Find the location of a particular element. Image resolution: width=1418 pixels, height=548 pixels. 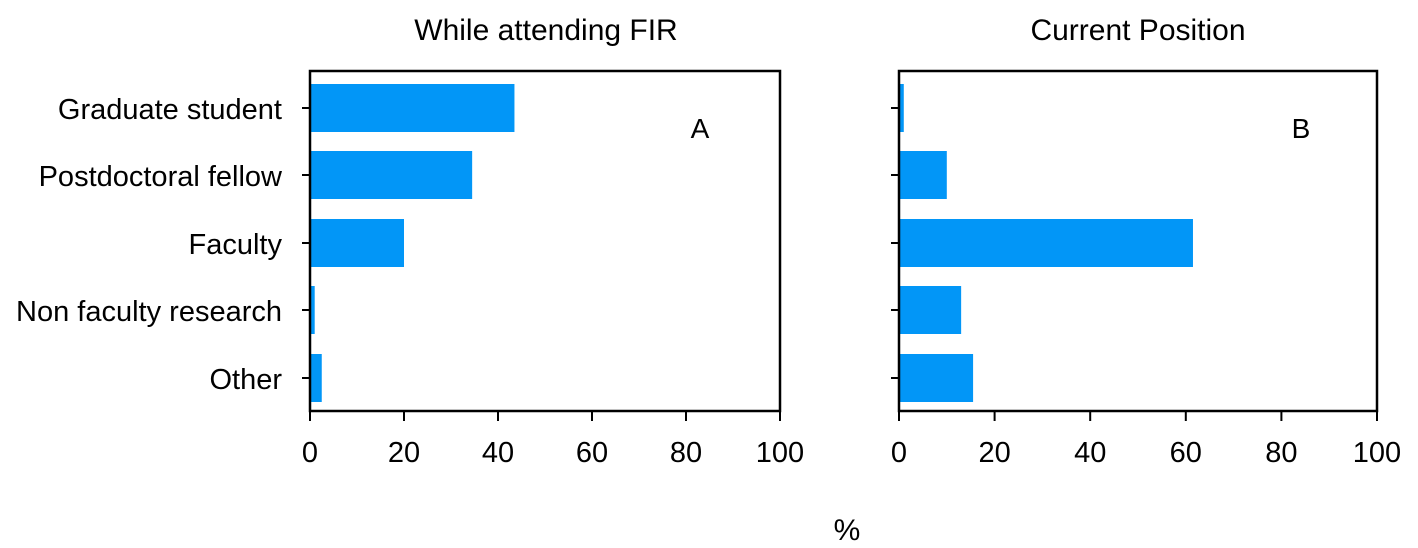

category-label: Graduate student is located at coordinates (170, 110).